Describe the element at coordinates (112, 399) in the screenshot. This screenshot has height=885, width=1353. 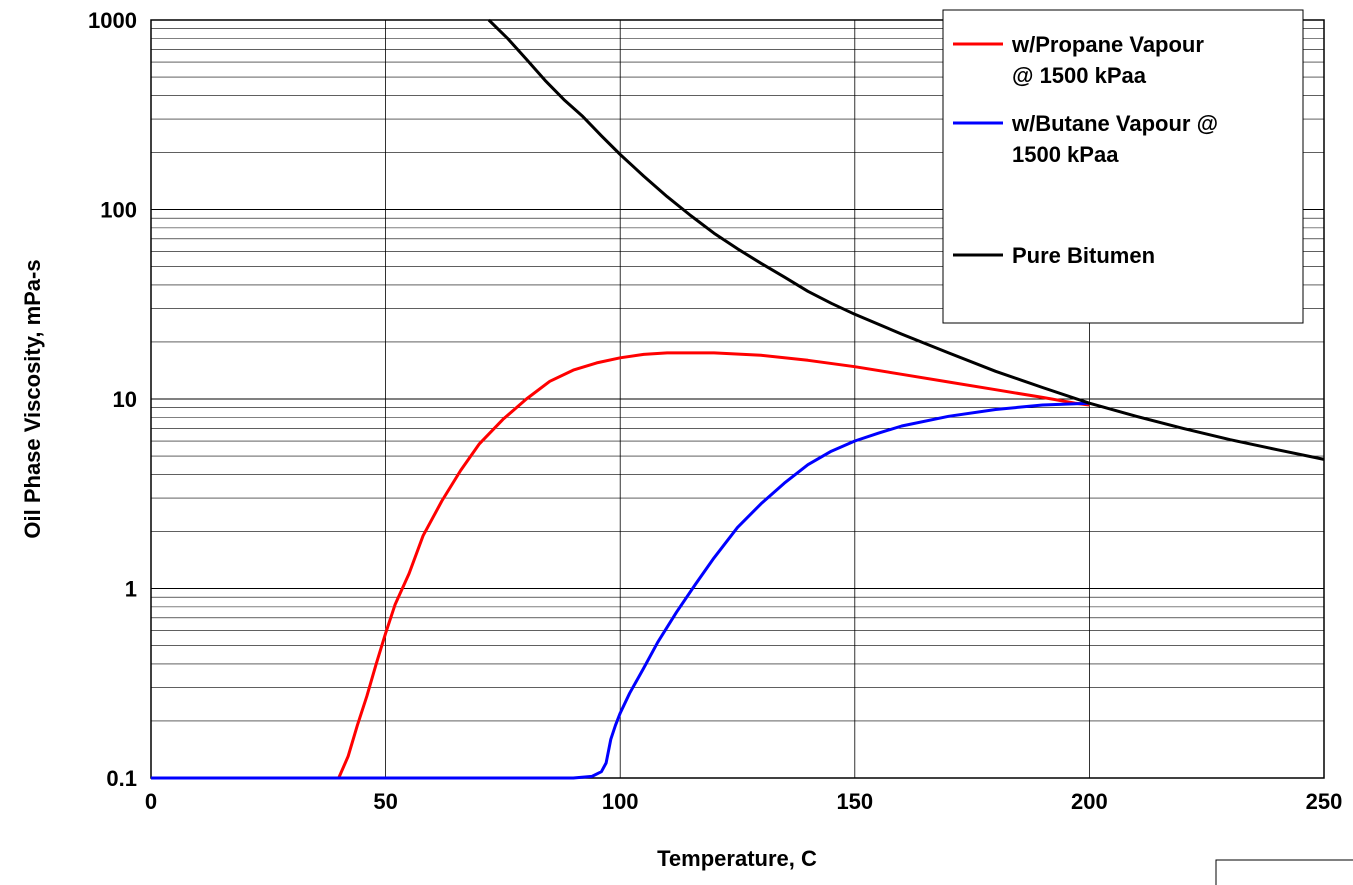
I see `y-tick-labels: 0.1 1 10 100 1000` at that location.